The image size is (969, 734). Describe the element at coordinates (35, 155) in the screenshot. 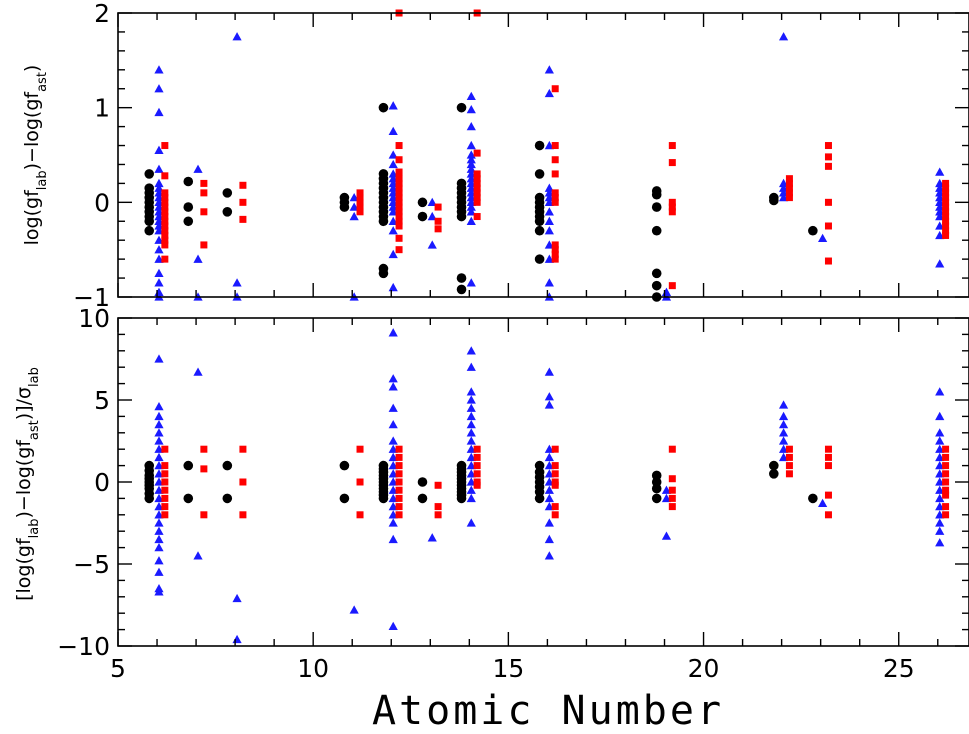

I see `top-y-axis-label: log(gflab)−log(gfast)` at that location.